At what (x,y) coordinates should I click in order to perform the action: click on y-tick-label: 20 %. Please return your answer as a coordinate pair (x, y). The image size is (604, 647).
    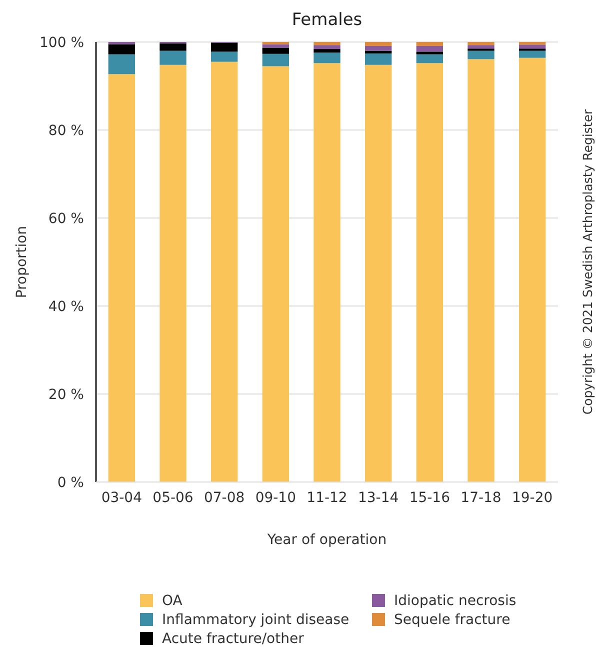
    Looking at the image, I should click on (66, 394).